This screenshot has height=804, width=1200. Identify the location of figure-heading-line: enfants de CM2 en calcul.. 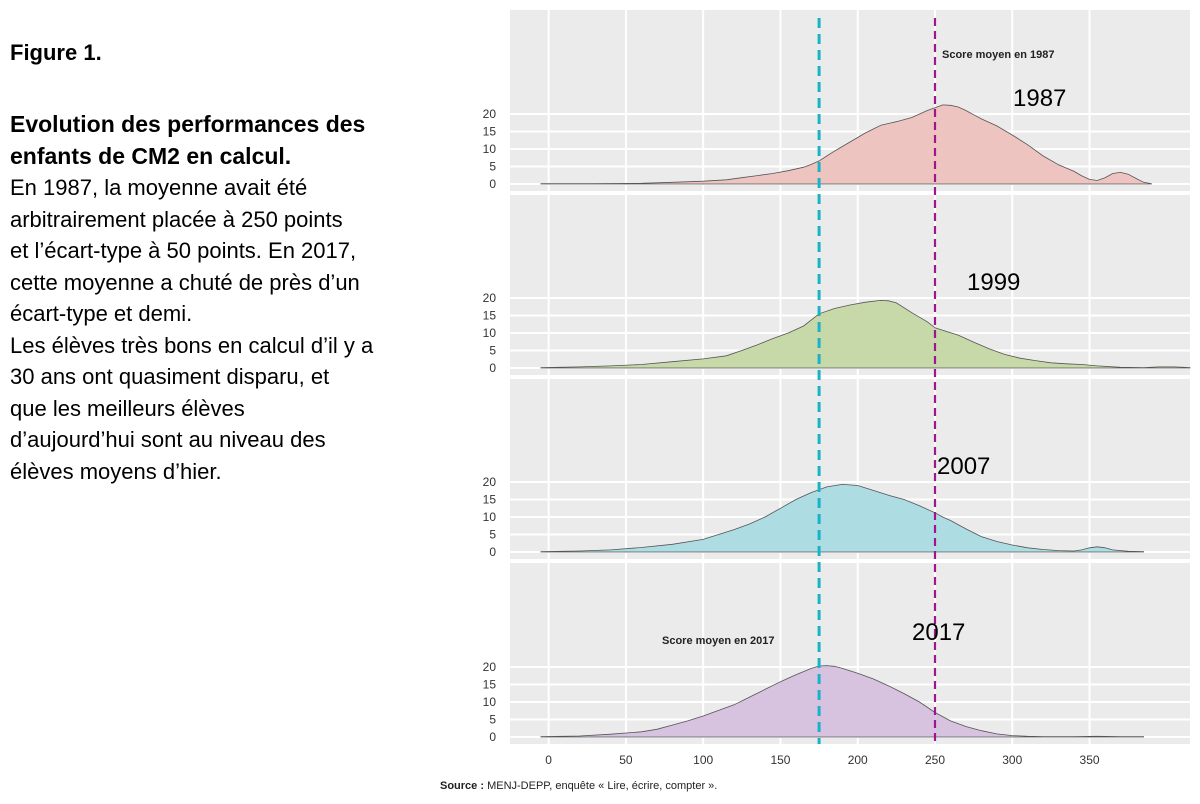
(151, 156).